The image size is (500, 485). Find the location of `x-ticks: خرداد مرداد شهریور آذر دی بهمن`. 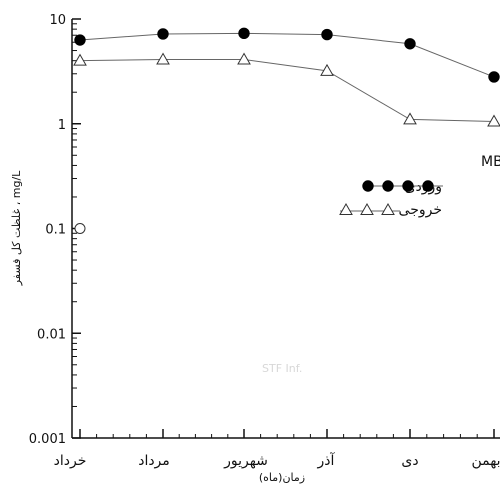

x-ticks: خرداد مرداد شهریور آذر دی بهمن is located at coordinates (277, 449).